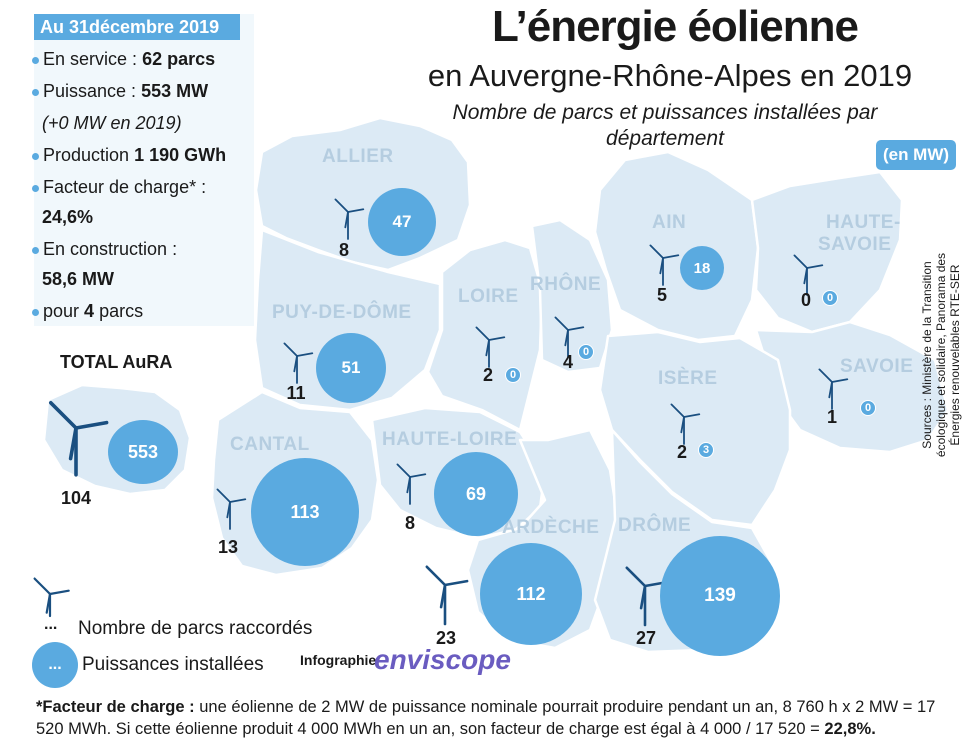 The width and height of the screenshot is (974, 746). I want to click on dept-shape-savoie, so click(852, 387).